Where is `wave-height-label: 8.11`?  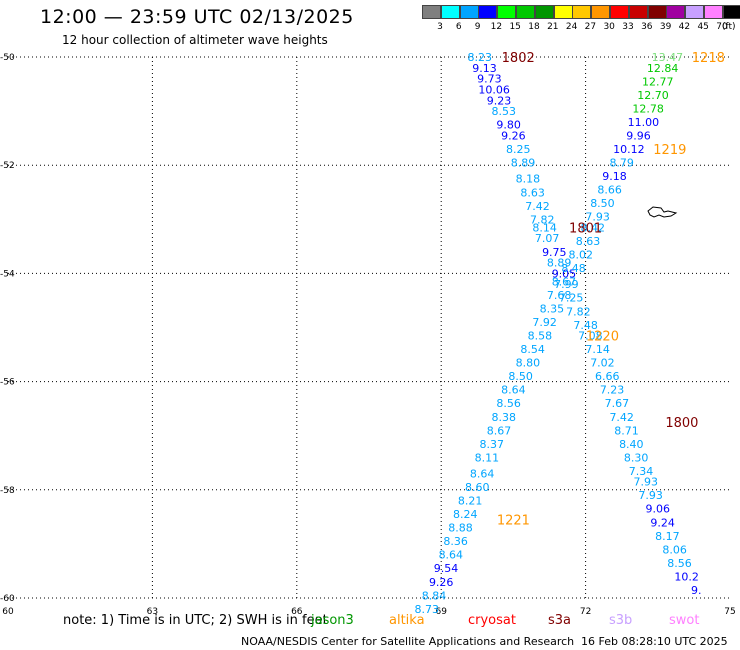 wave-height-label: 8.11 is located at coordinates (487, 457).